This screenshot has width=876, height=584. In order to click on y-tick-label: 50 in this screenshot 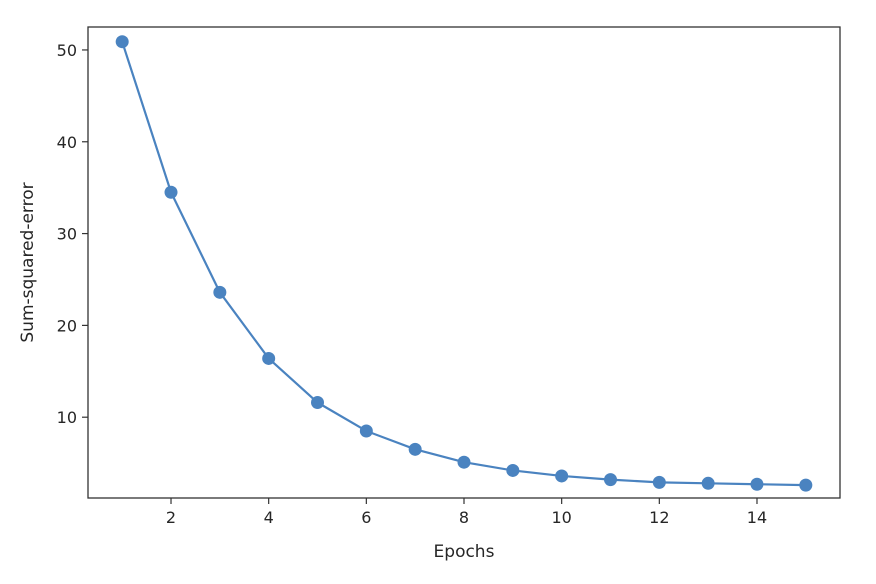, I will do `click(67, 50)`.